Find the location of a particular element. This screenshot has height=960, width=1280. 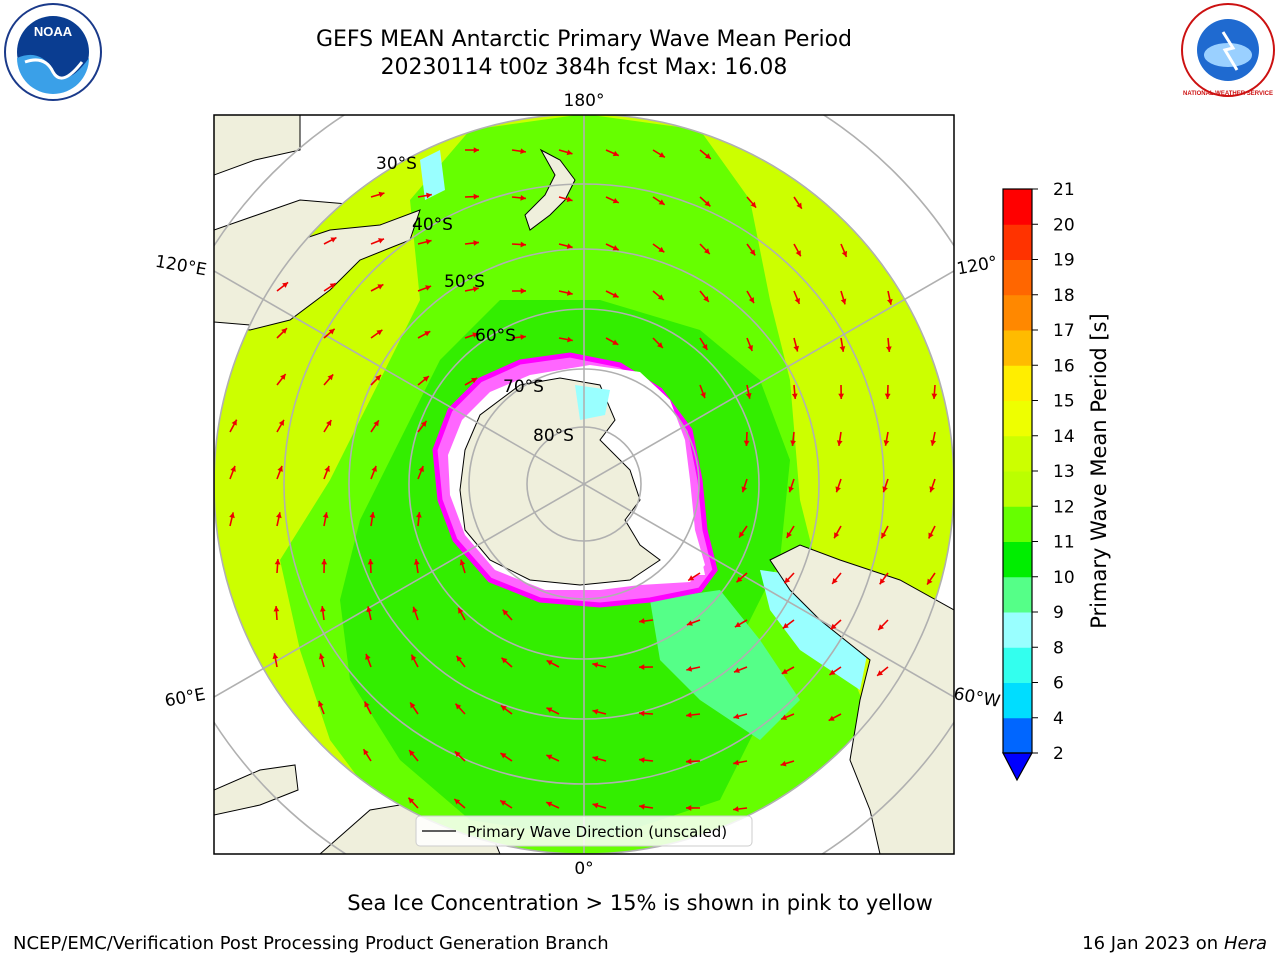

colorbar-tick-label: 11 is located at coordinates (1064, 543).